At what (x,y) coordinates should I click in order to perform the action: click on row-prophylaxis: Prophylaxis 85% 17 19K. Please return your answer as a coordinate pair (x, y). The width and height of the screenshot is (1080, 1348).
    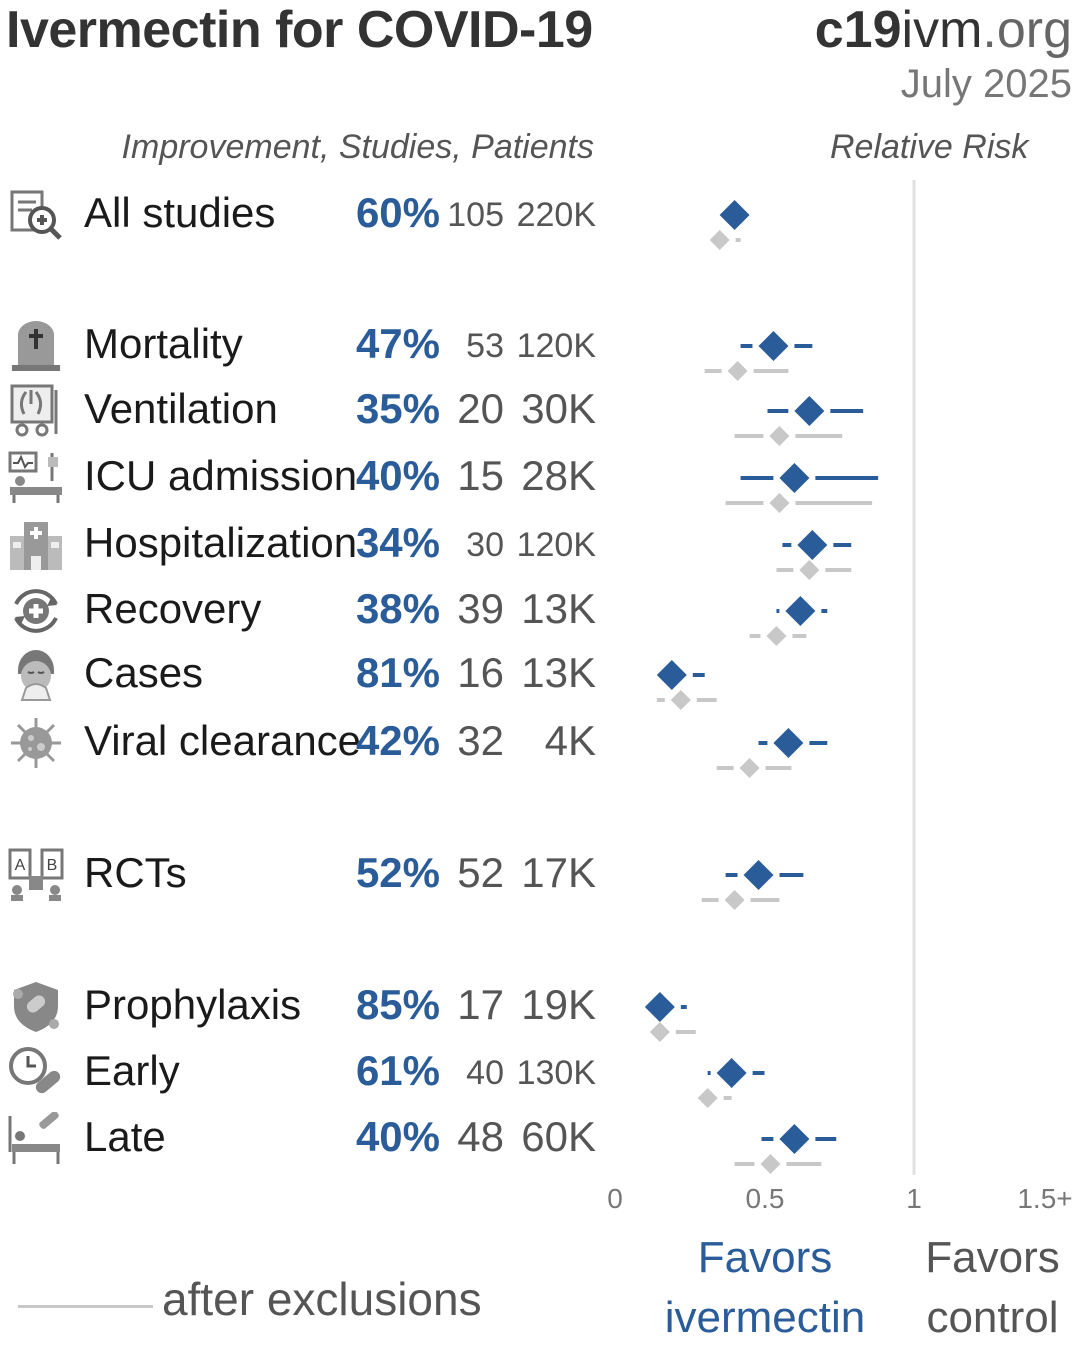
    Looking at the image, I should click on (300, 1007).